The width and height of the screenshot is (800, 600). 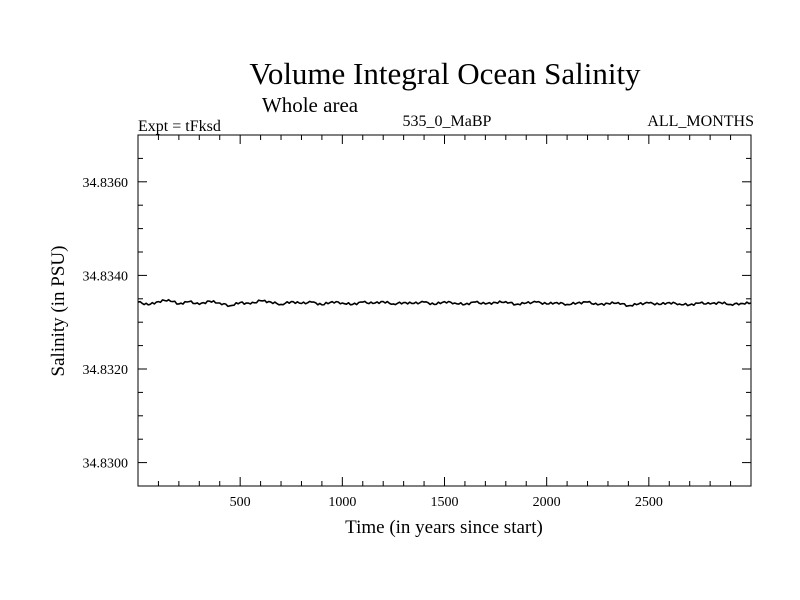 I want to click on y-axis-tick-labels: 34.8300 34.8320 34.8340 34.8360, so click(x=106, y=324).